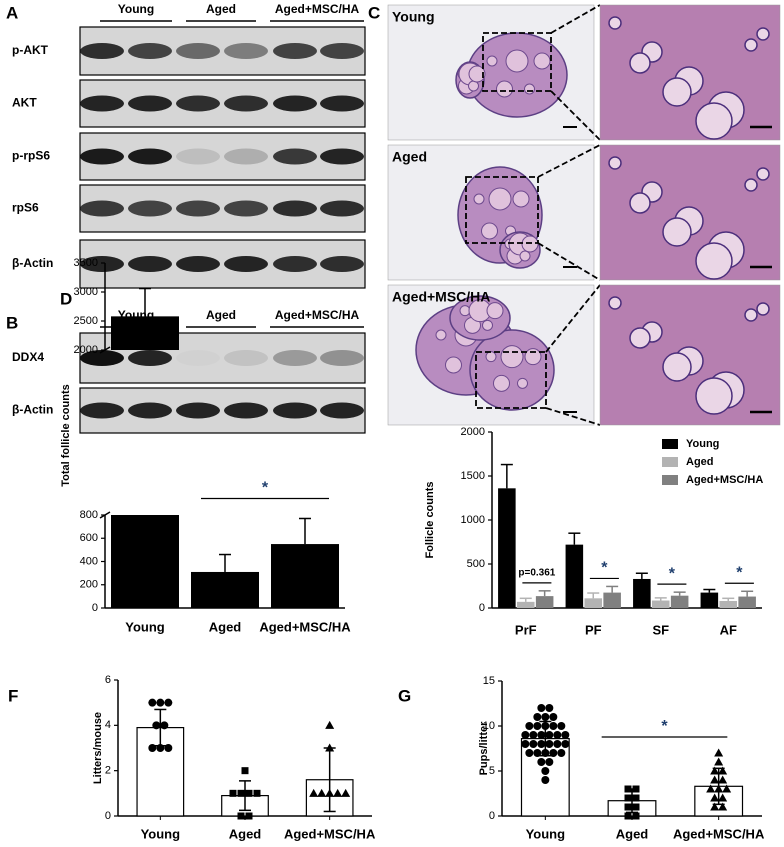  Describe the element at coordinates (700, 462) in the screenshot. I see `legend-label: Aged` at that location.